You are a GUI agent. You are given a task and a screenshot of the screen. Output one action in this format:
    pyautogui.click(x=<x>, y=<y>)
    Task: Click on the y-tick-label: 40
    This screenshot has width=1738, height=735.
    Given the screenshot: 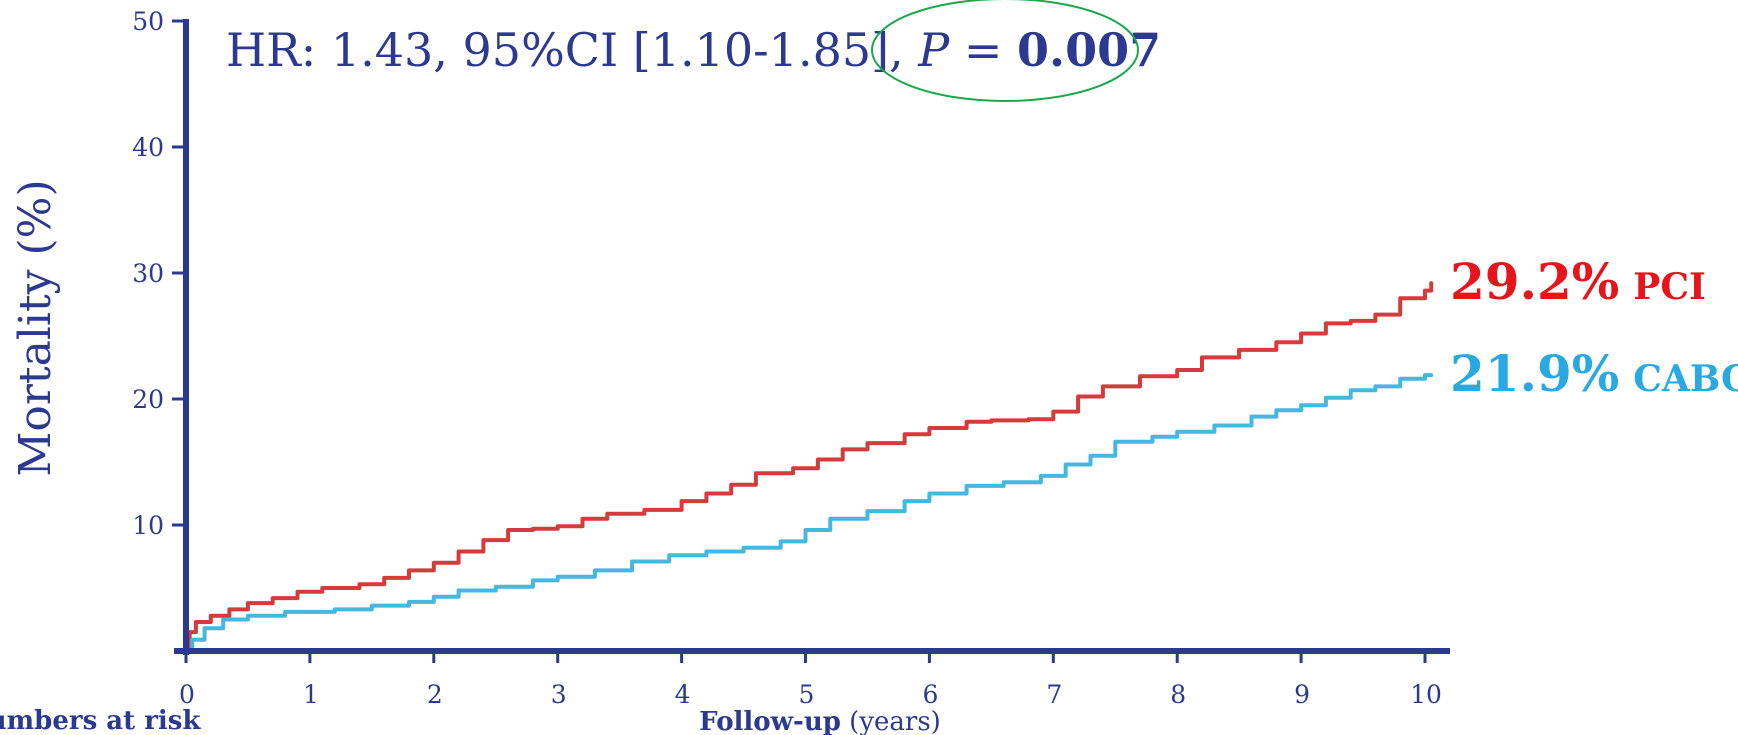 What is the action you would take?
    pyautogui.click(x=148, y=147)
    